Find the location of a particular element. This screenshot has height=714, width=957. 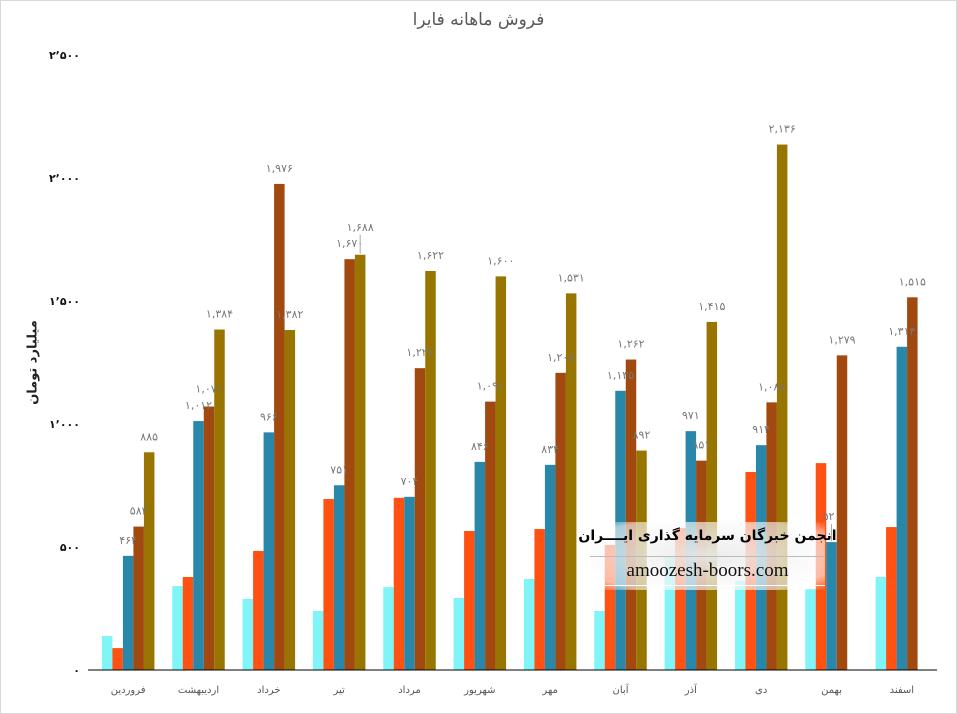

data-label: ۸۳۴ is located at coordinates (550, 449).